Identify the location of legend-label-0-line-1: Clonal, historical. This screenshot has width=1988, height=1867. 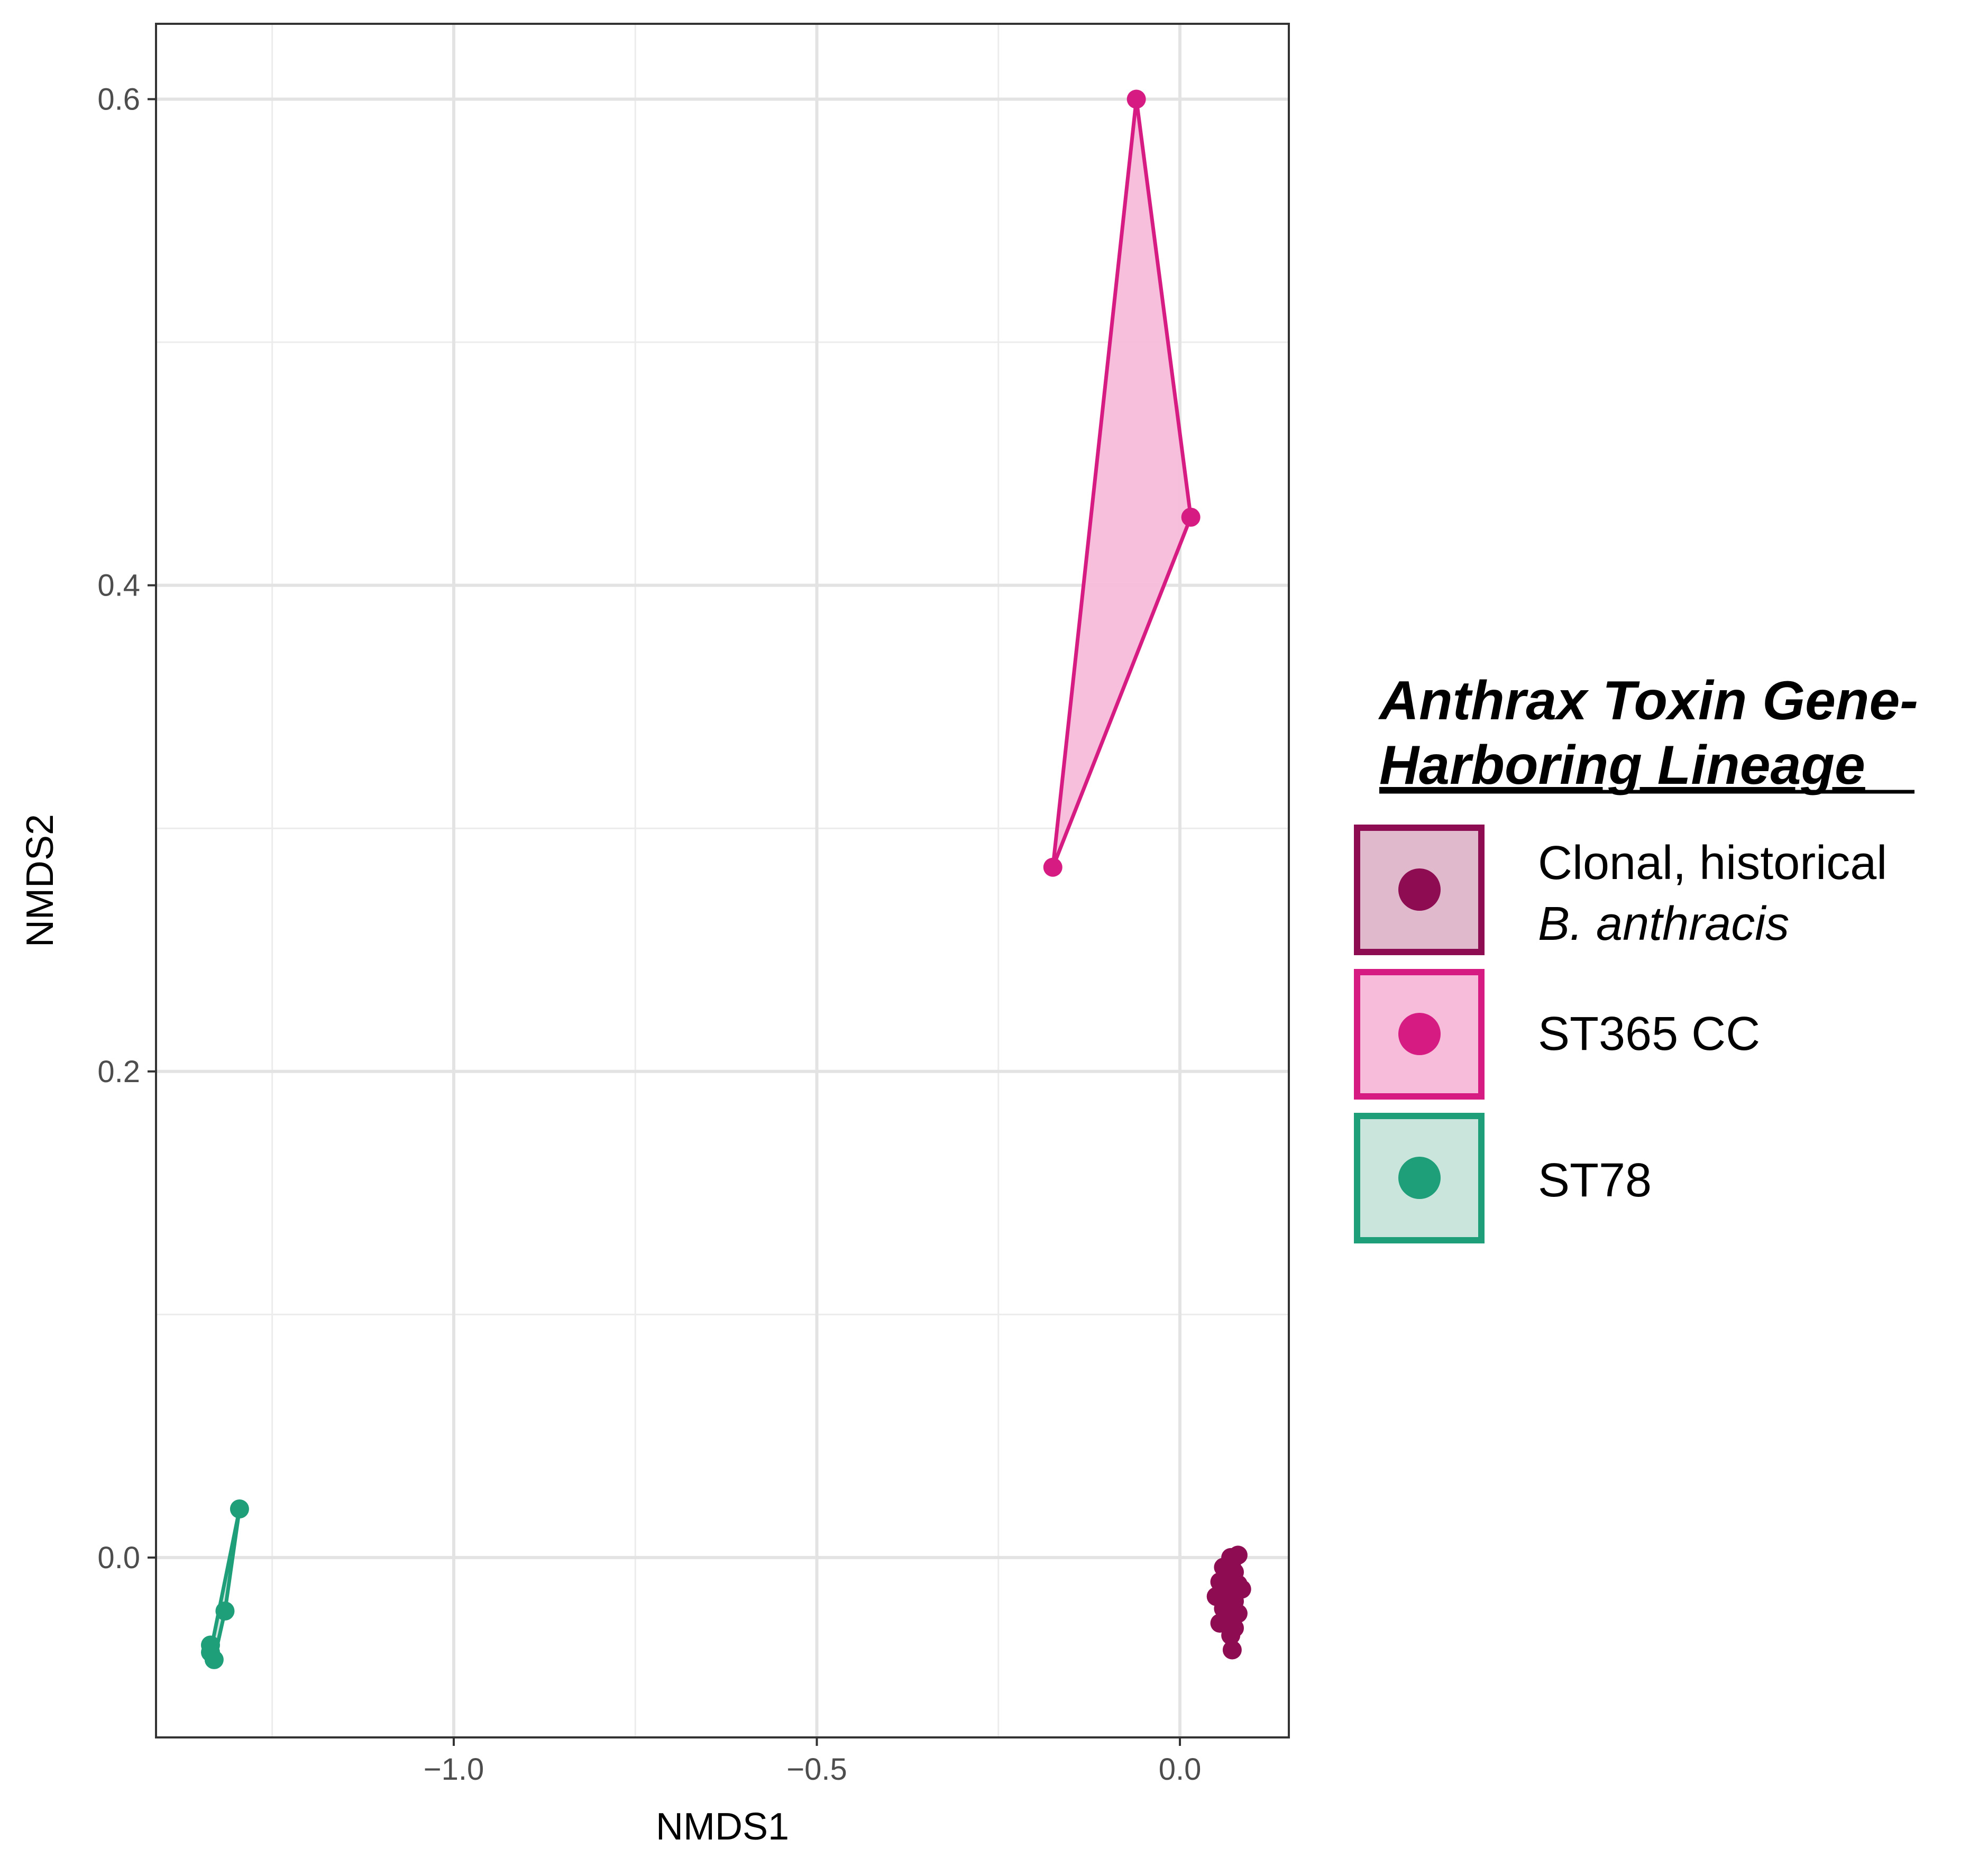
(1712, 863).